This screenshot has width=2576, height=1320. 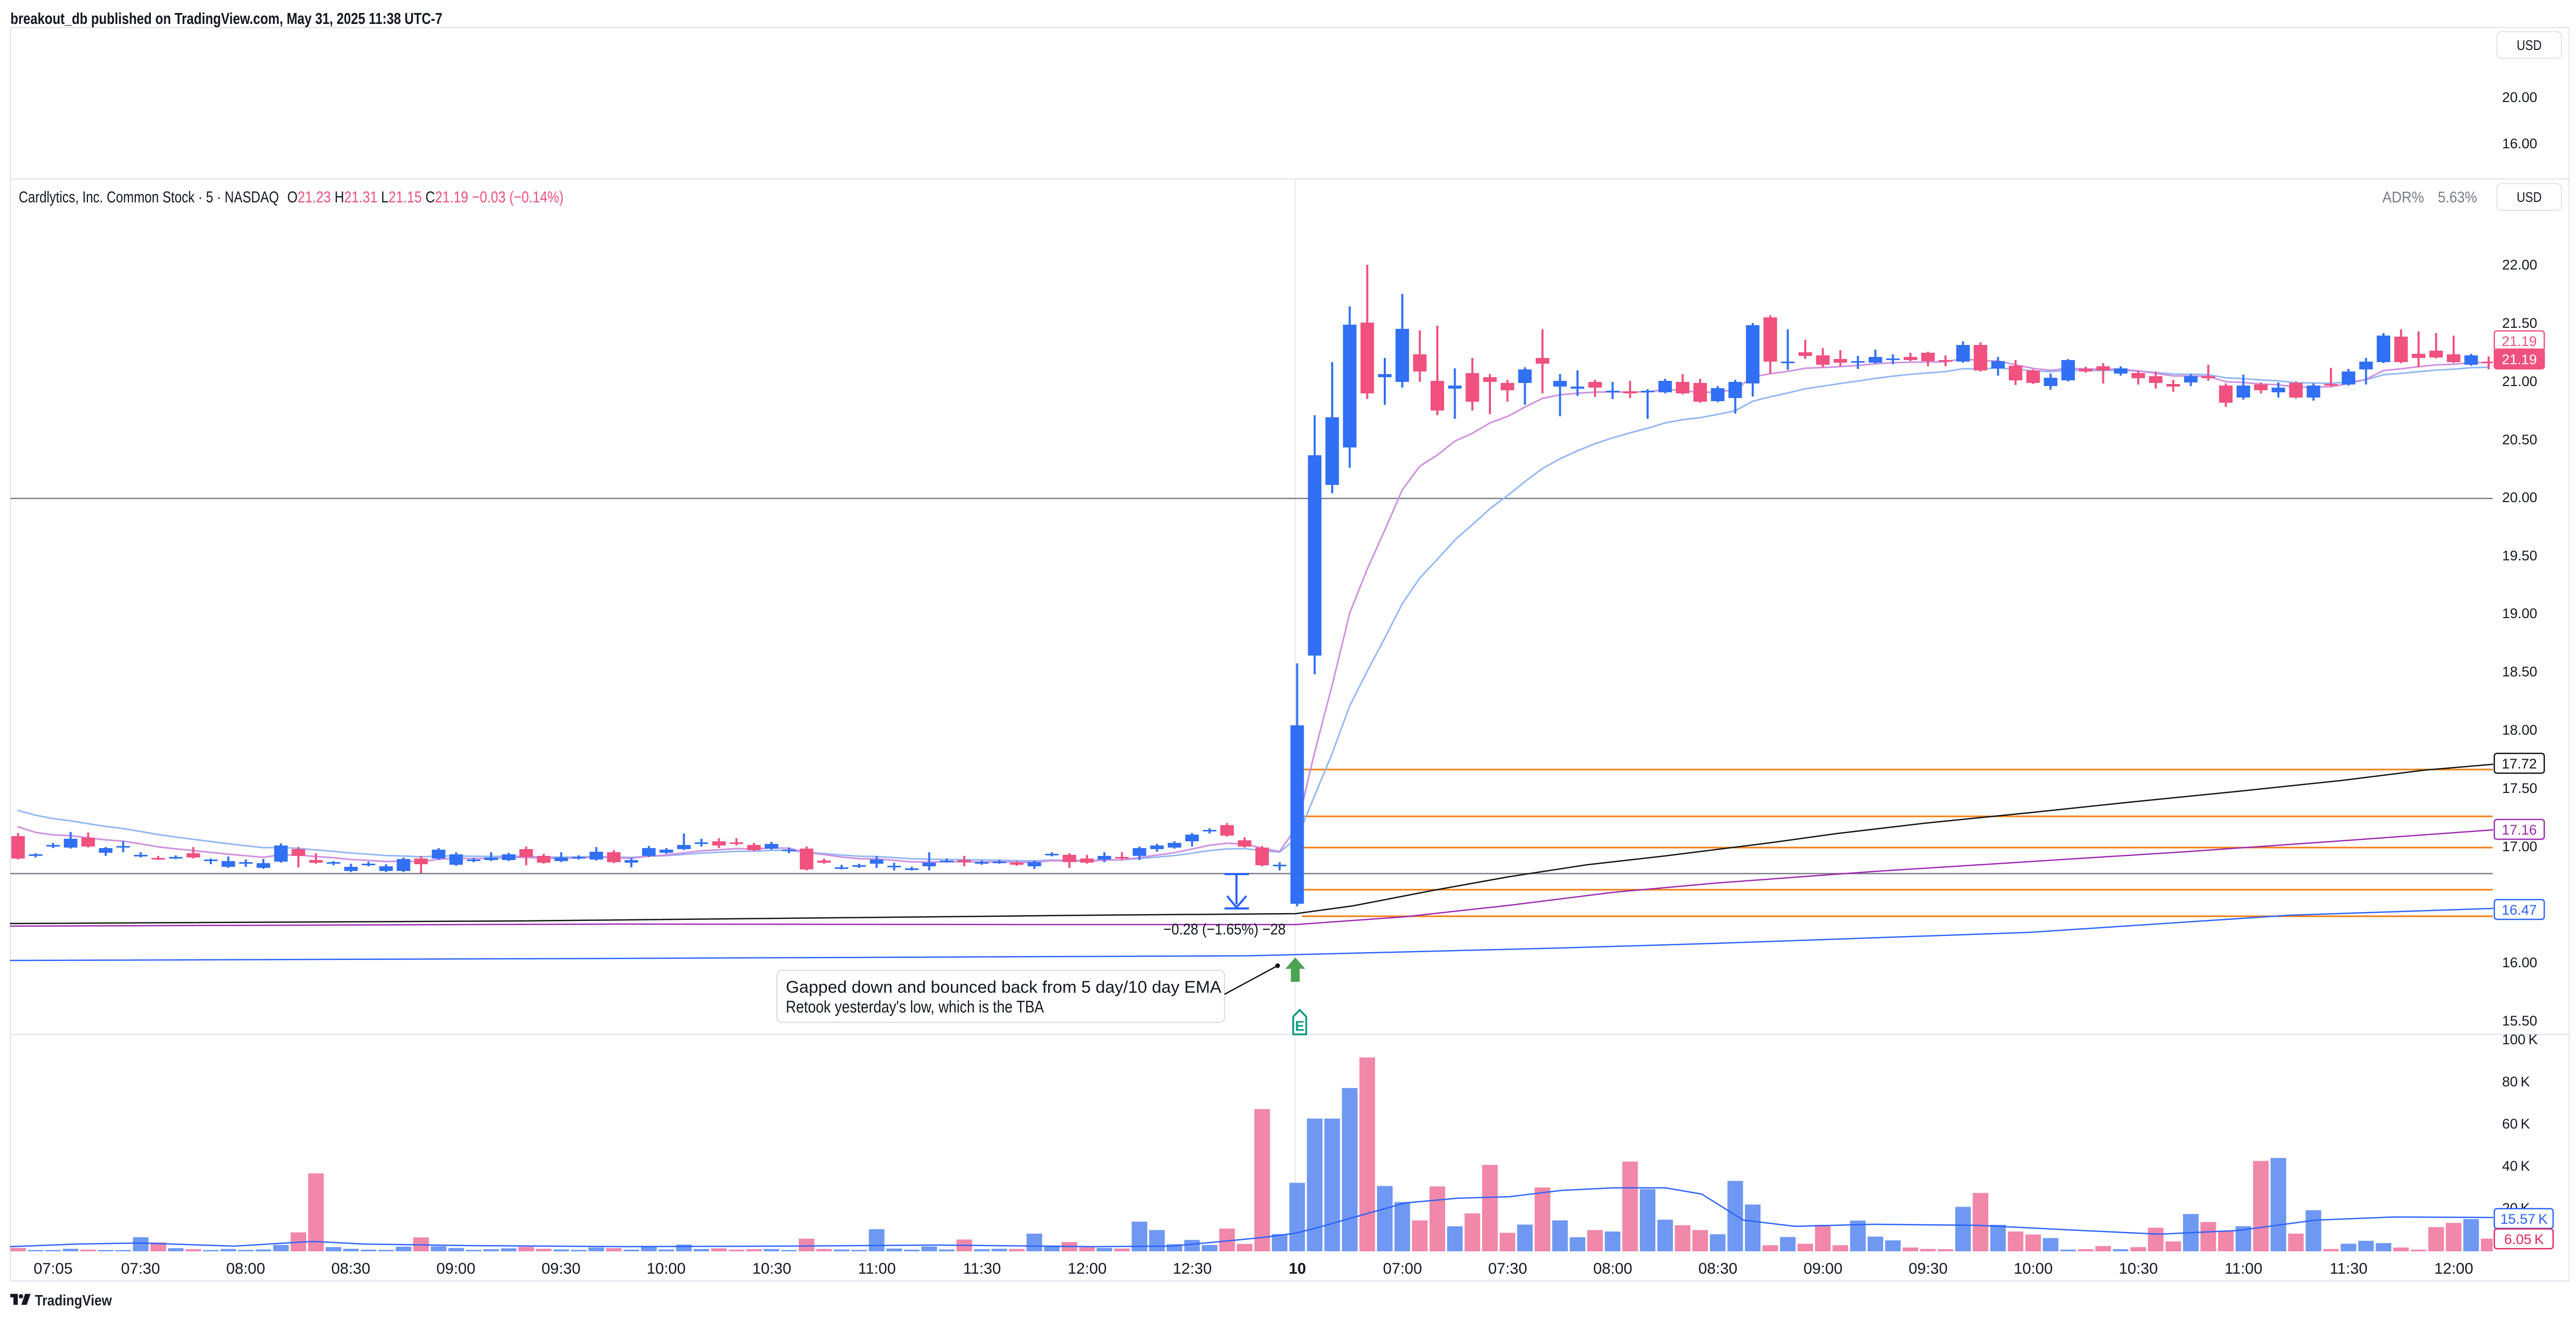 I want to click on svg-text: 07:00, so click(x=1402, y=1268).